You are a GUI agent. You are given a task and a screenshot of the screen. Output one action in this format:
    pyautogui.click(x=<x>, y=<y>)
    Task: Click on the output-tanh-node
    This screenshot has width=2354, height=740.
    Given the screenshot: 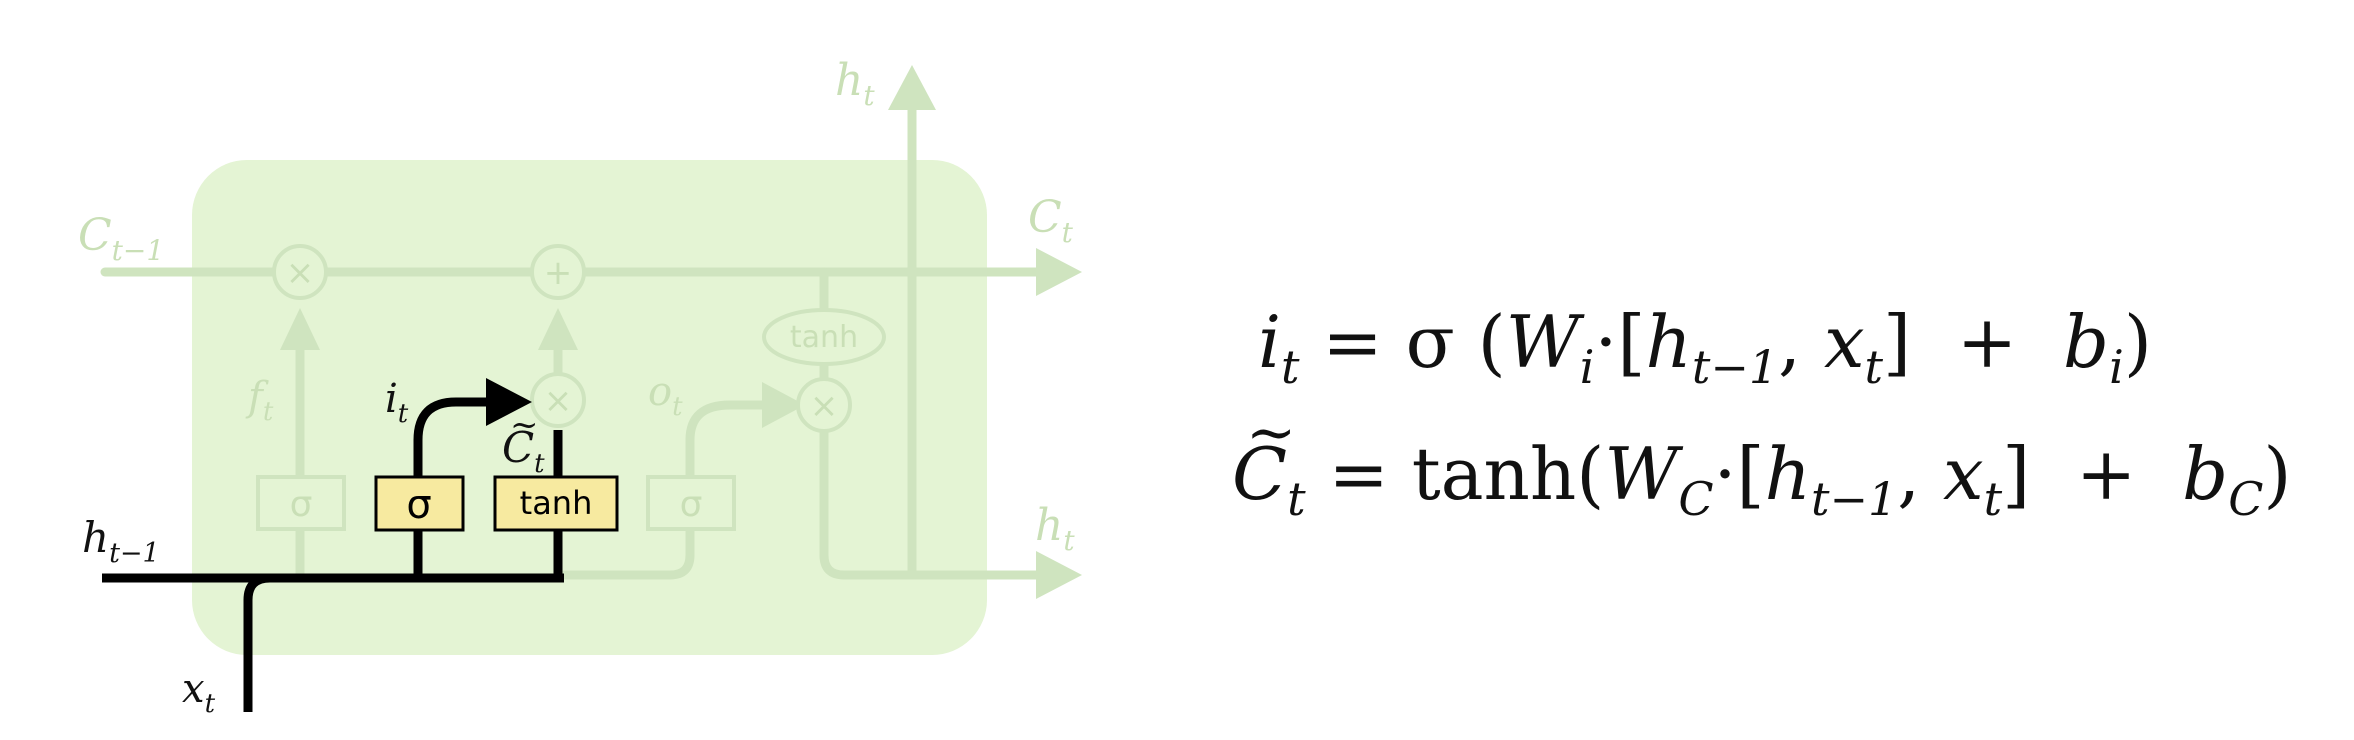 What is the action you would take?
    pyautogui.click(x=824, y=337)
    